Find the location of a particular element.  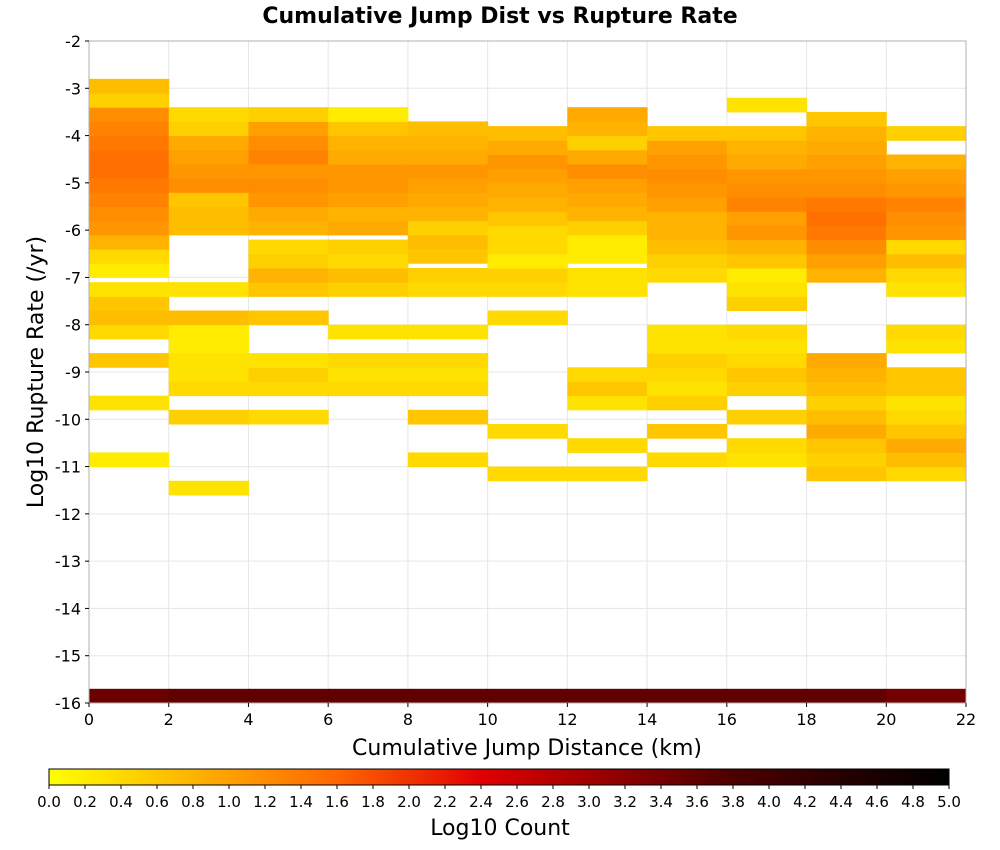

colorbar-tick-label: 4.8 is located at coordinates (913, 802).